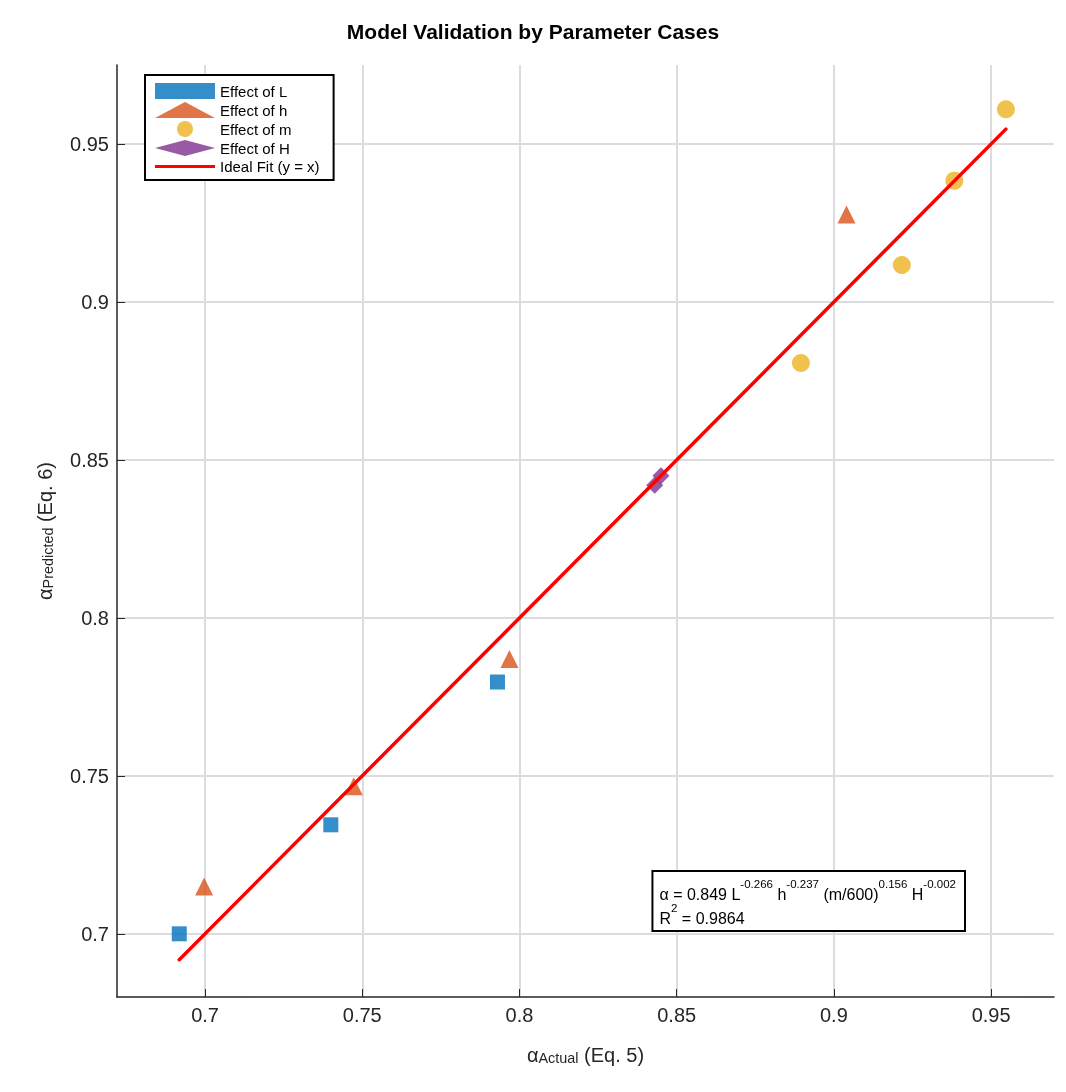  What do you see at coordinates (519, 1015) in the screenshot?
I see `x-tick-label: 0.8` at bounding box center [519, 1015].